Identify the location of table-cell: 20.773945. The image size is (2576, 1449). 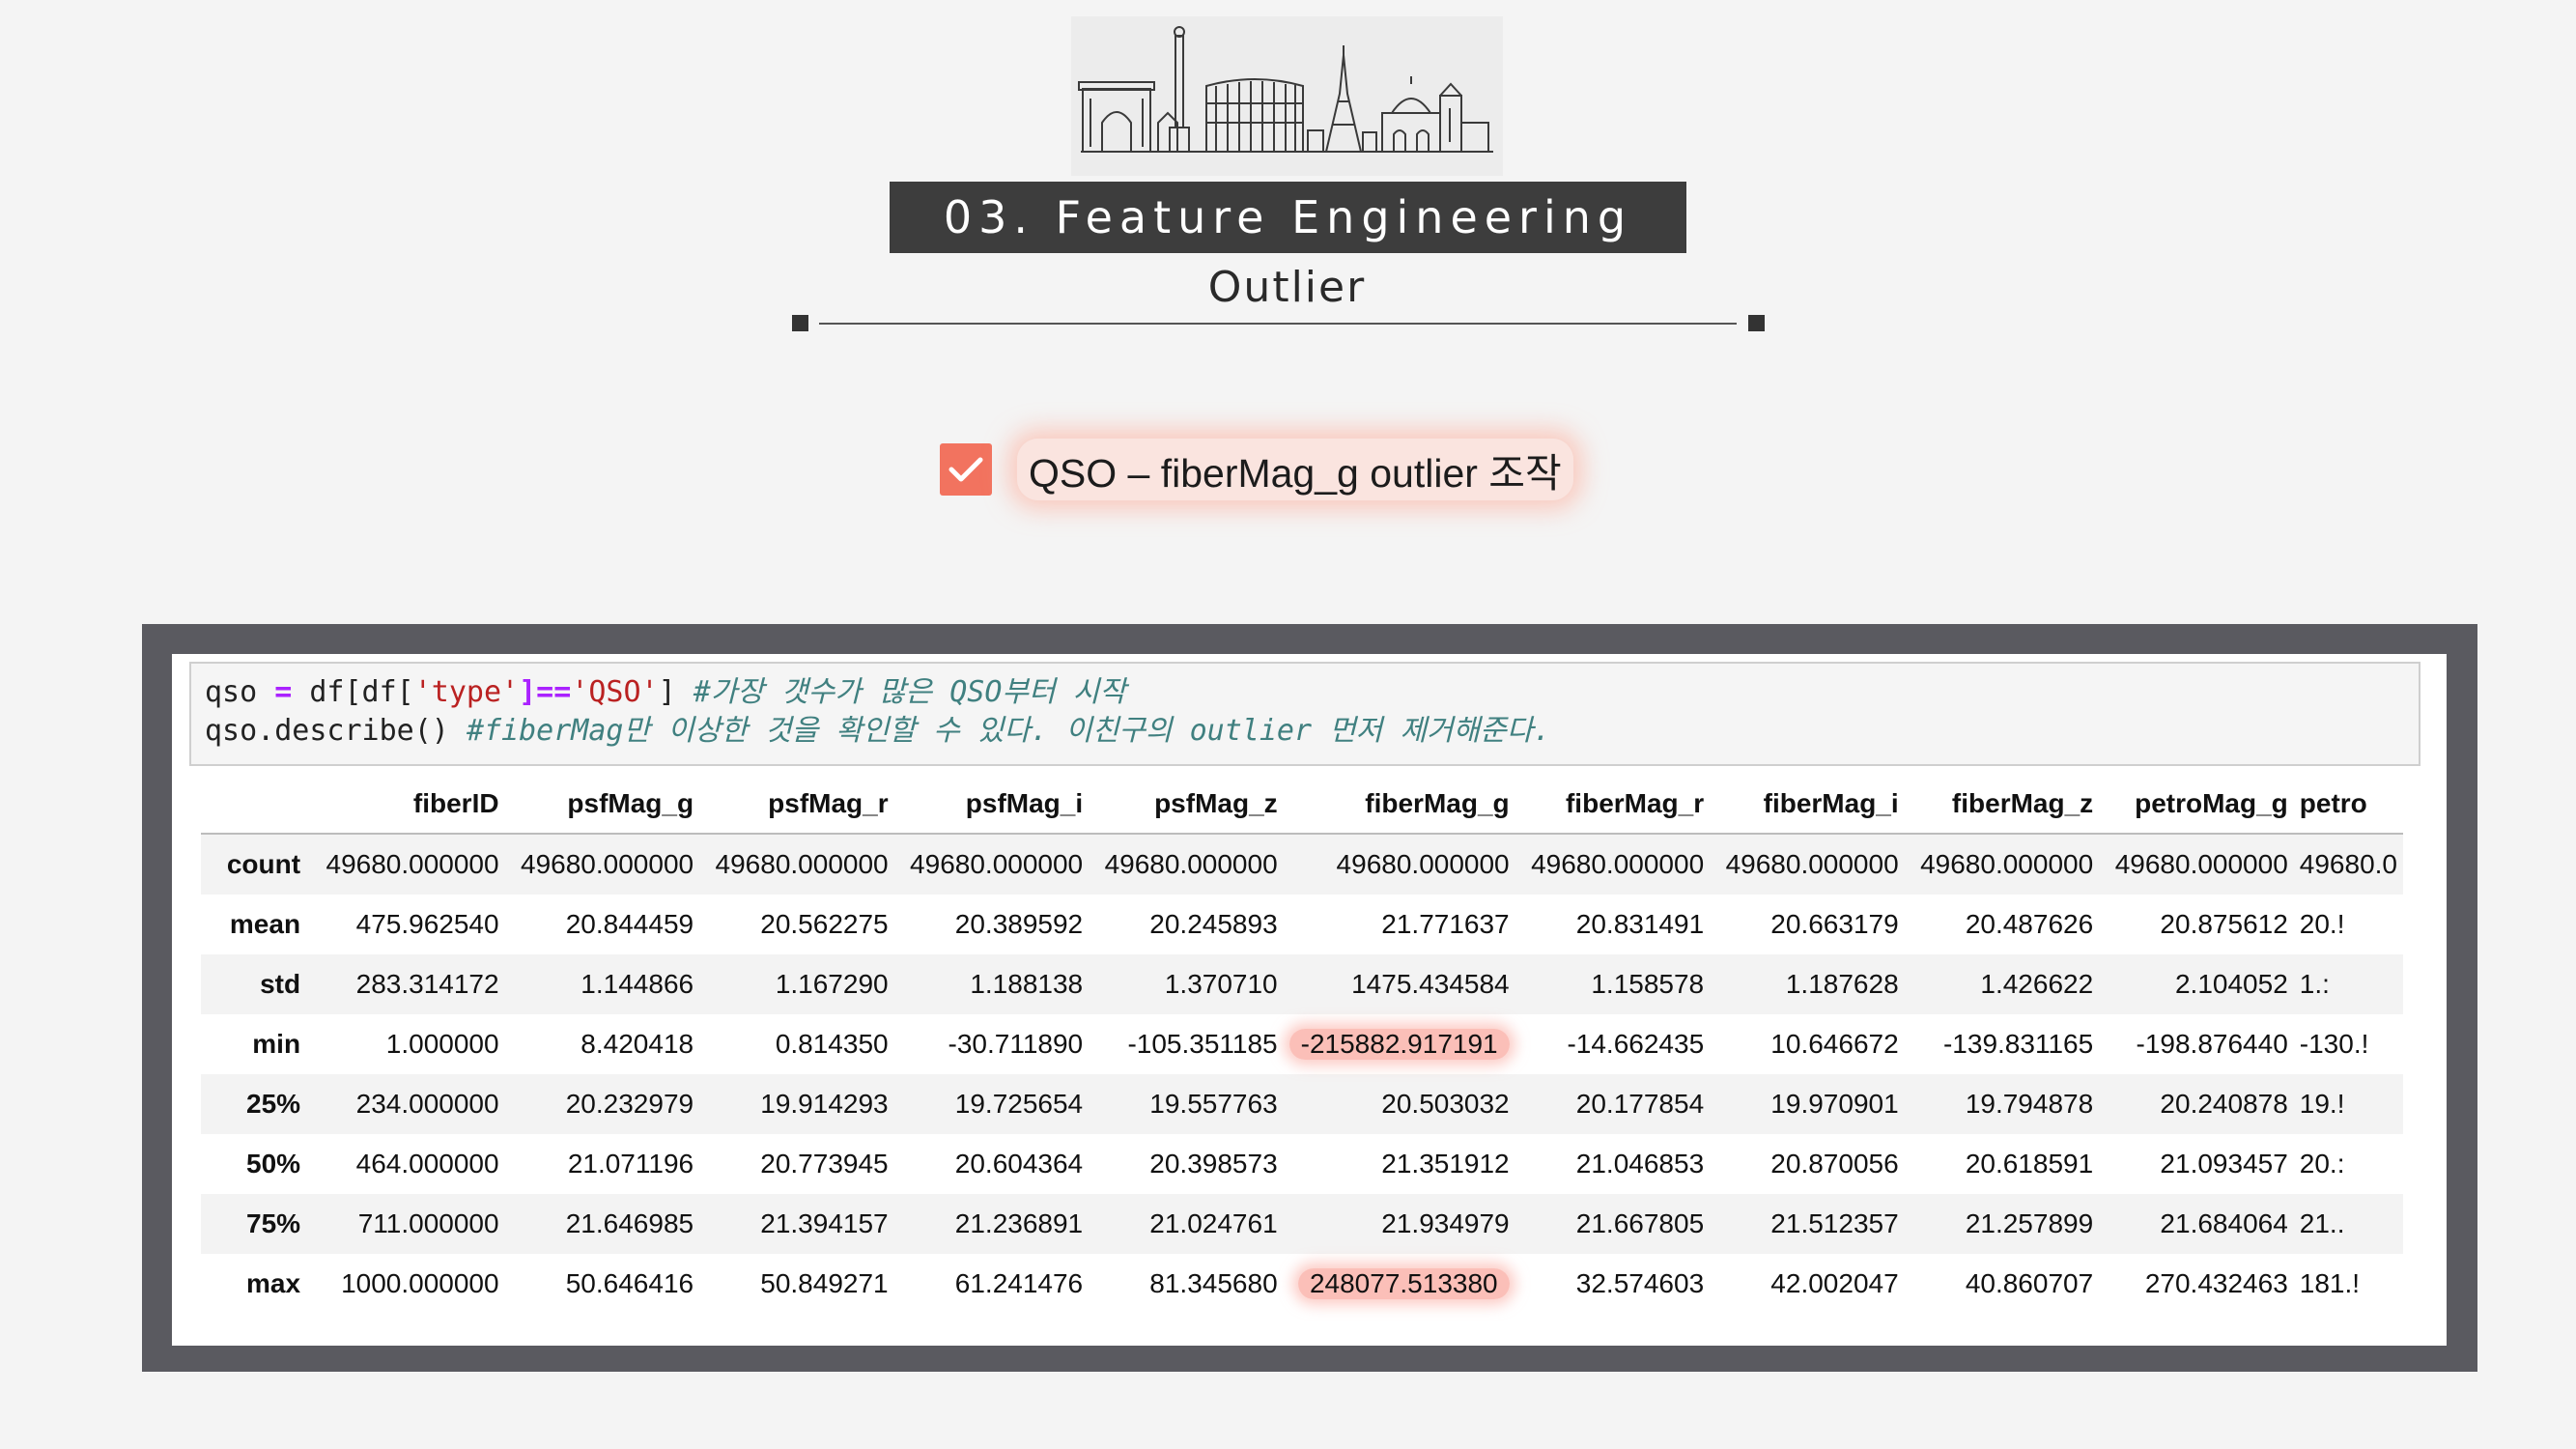
(824, 1164).